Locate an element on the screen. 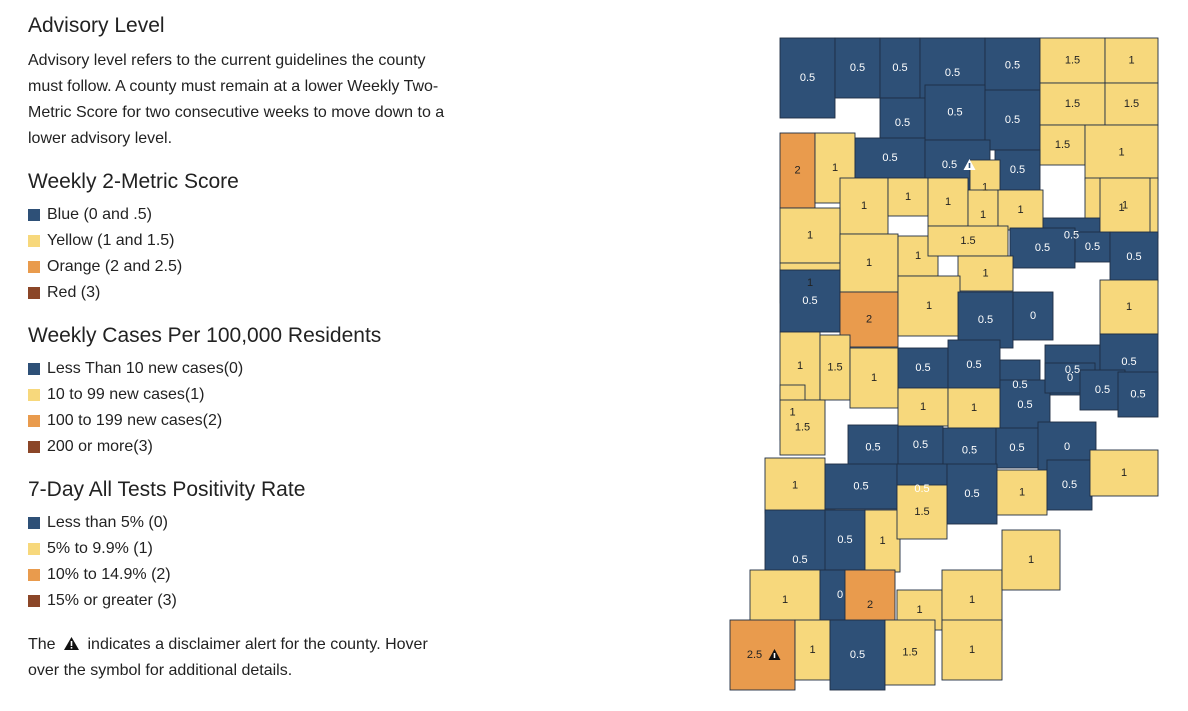  legend-item: Less Than 10 new cases(0) is located at coordinates (238, 369).